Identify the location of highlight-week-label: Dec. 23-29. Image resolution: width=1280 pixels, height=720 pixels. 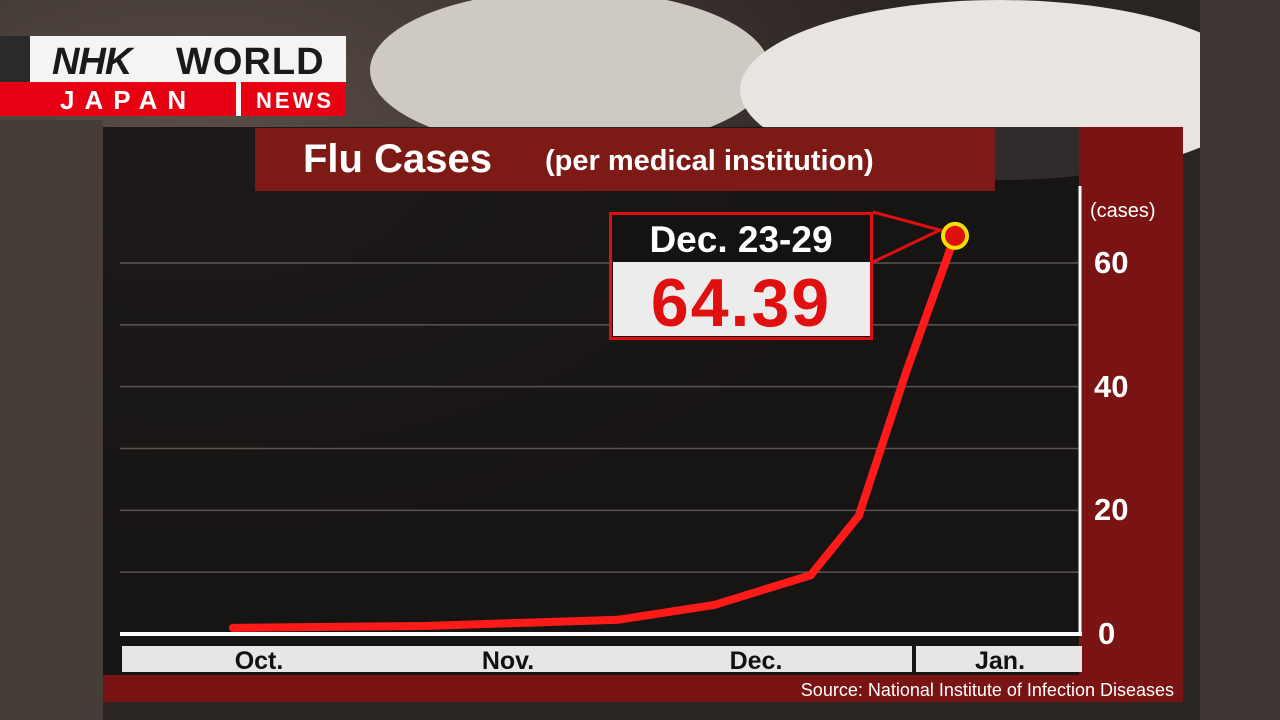
(741, 239).